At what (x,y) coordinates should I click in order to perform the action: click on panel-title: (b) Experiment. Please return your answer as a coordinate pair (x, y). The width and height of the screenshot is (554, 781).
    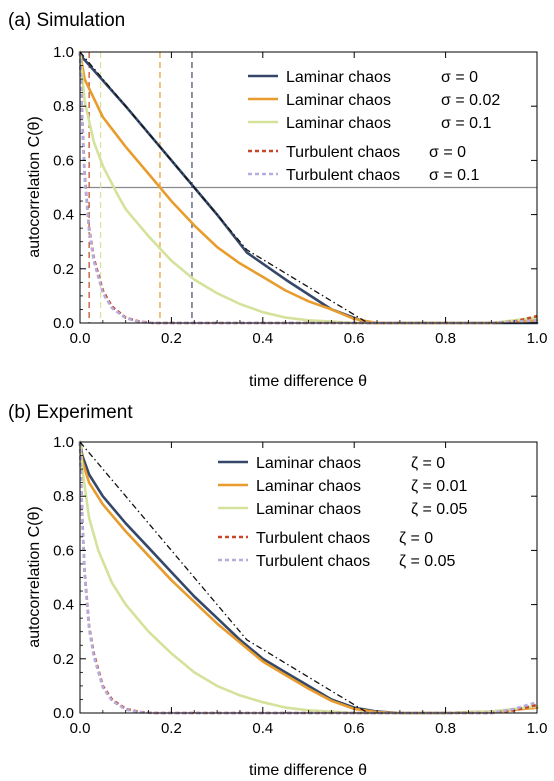
    Looking at the image, I should click on (70, 412).